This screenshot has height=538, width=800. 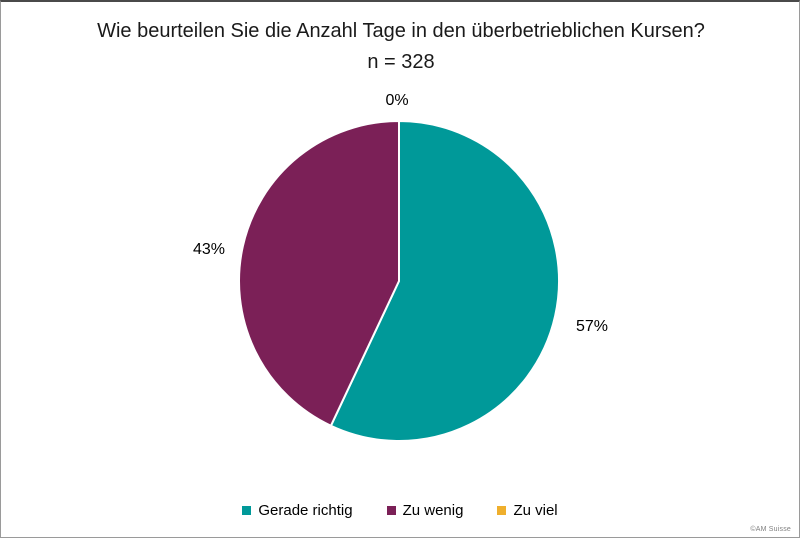 I want to click on legend-swatch-purple-icon, so click(x=391, y=510).